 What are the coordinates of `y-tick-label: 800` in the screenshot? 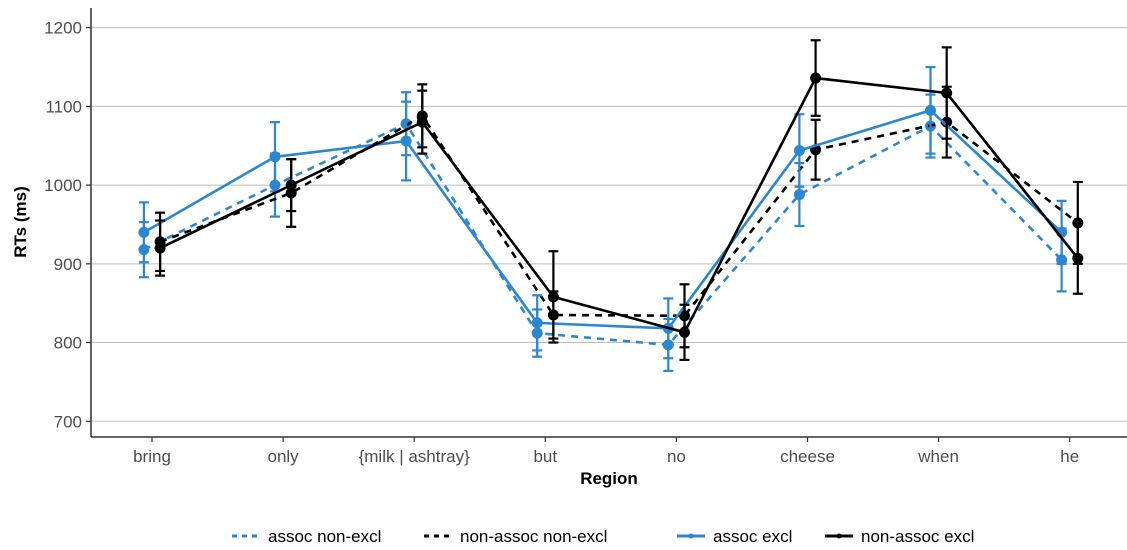 It's located at (68, 343).